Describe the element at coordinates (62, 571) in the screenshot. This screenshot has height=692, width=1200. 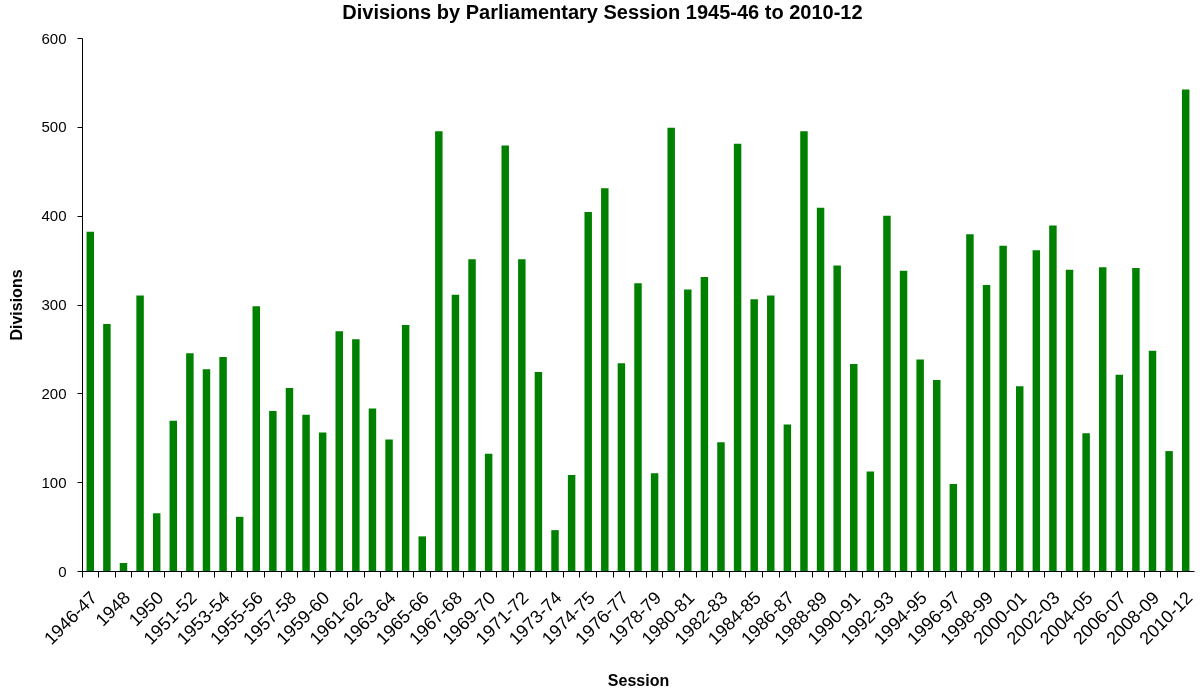
I see `y-tick-label: 0` at that location.